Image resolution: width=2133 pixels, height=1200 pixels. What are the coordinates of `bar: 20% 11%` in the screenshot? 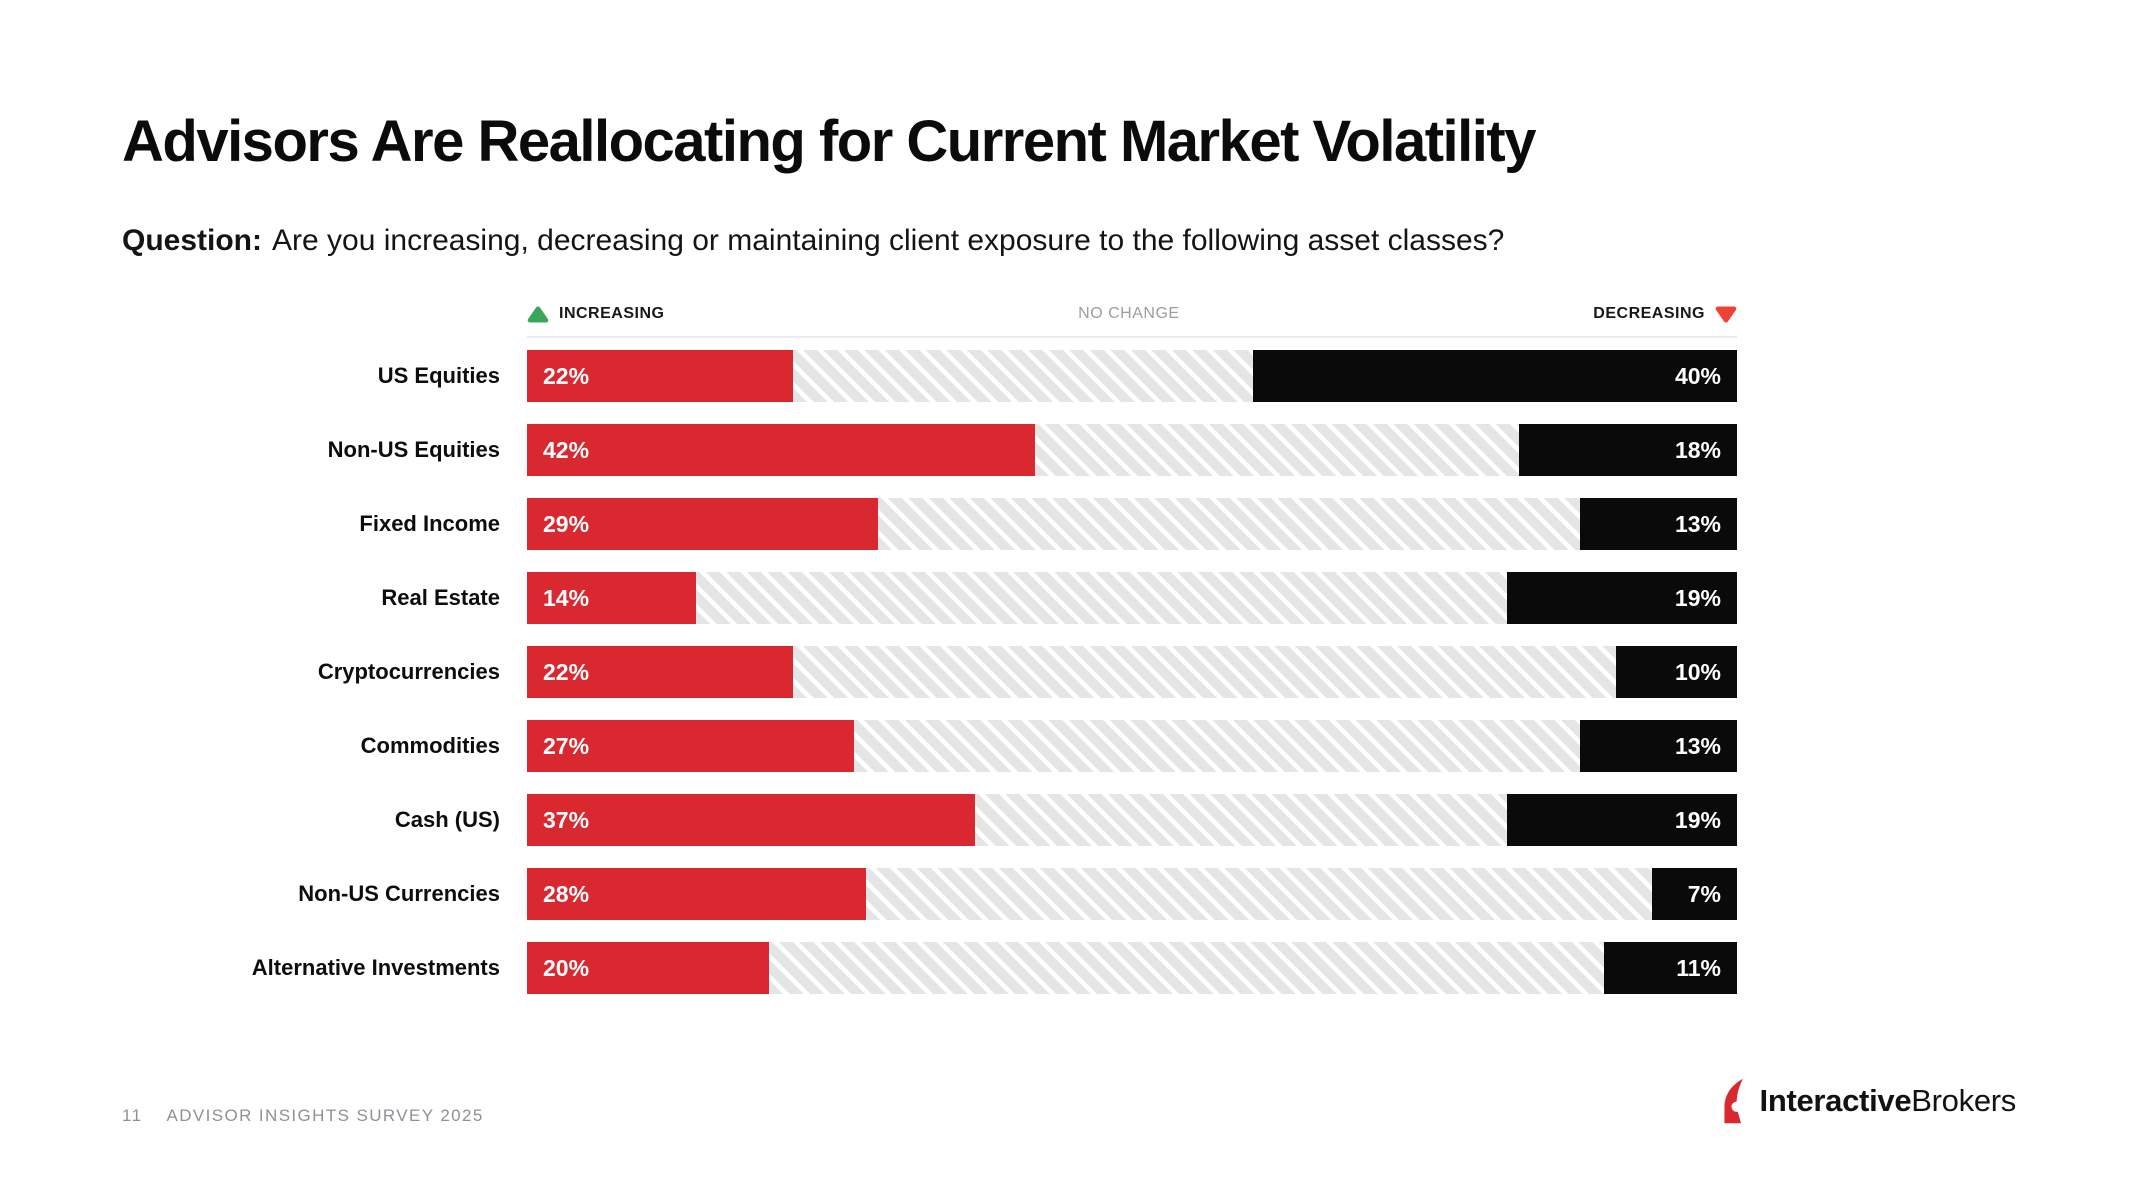 It's located at (1132, 968).